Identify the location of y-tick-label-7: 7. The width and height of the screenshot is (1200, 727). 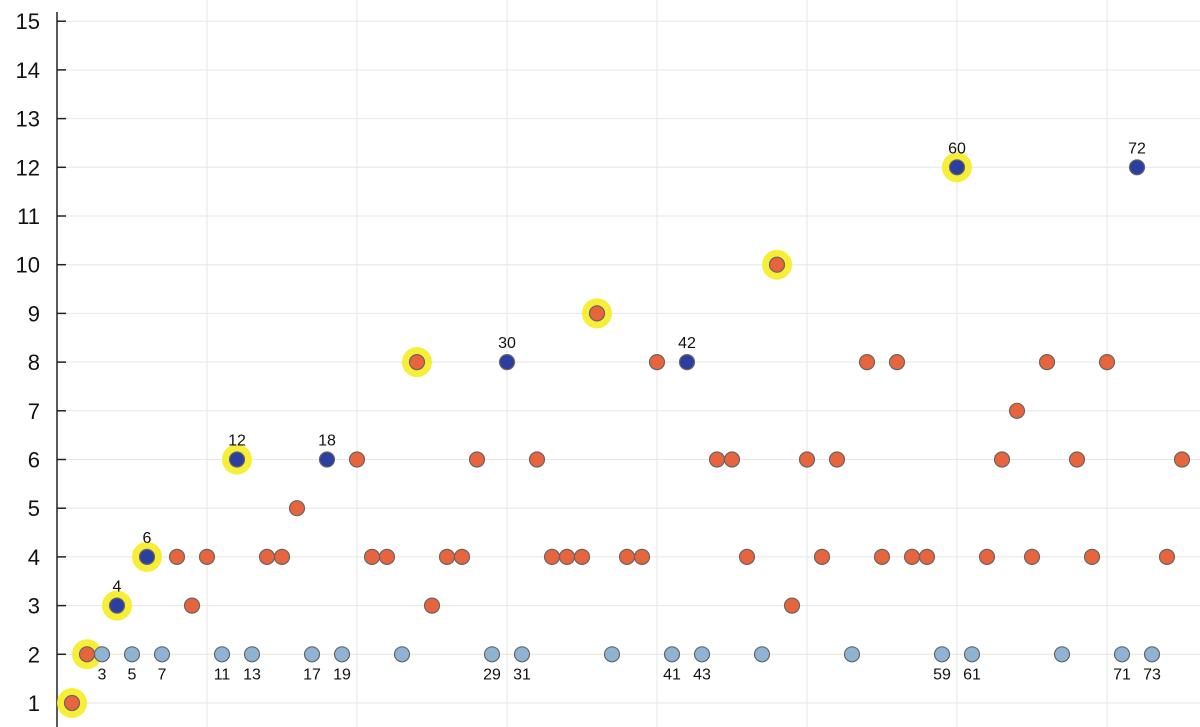
(34, 411).